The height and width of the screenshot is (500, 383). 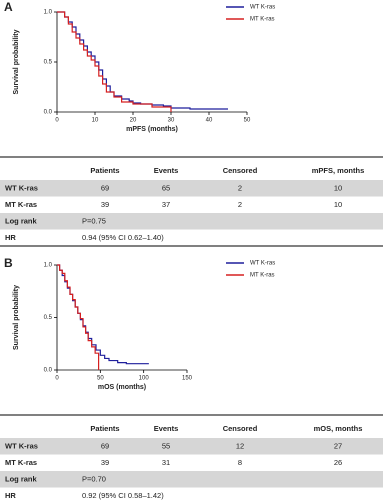 I want to click on column-header: mPFS, months, so click(x=338, y=170).